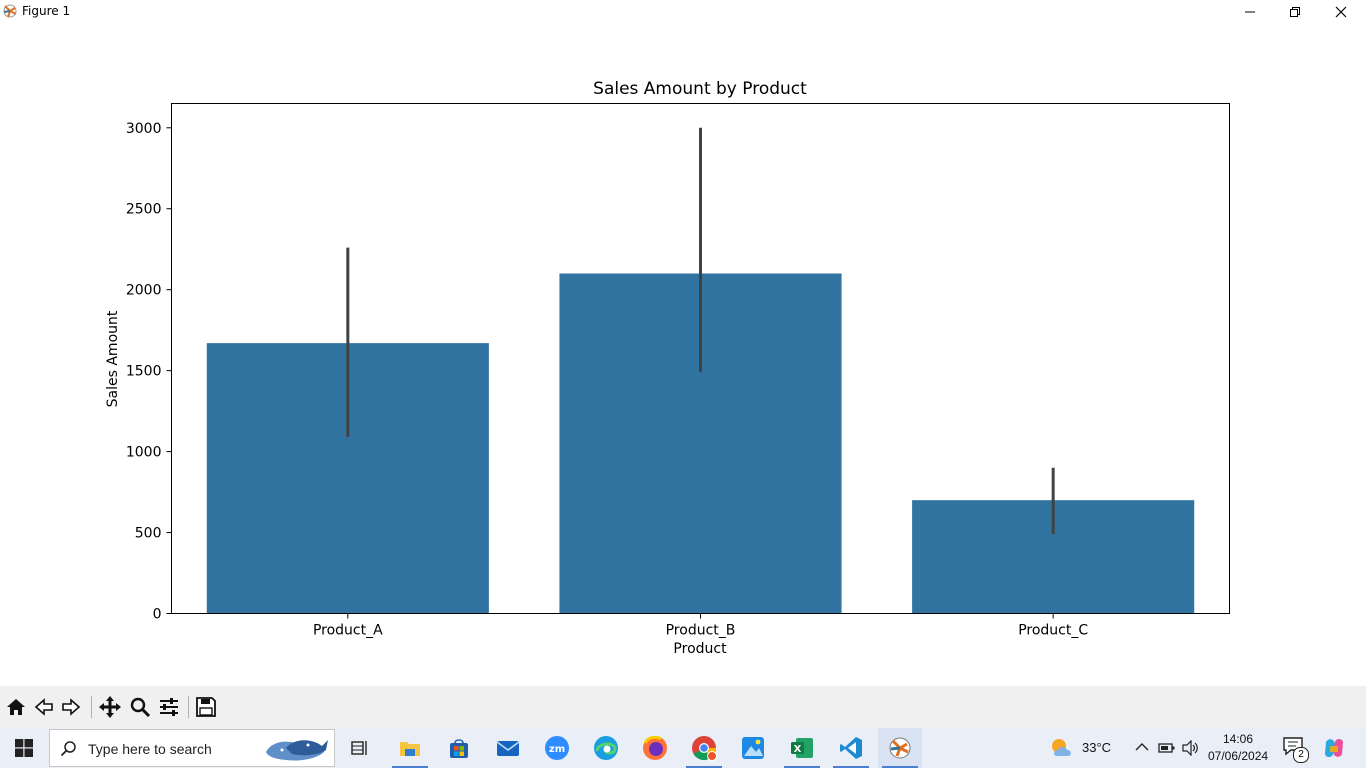 This screenshot has width=1366, height=768. What do you see at coordinates (1062, 748) in the screenshot?
I see `weather-icon` at bounding box center [1062, 748].